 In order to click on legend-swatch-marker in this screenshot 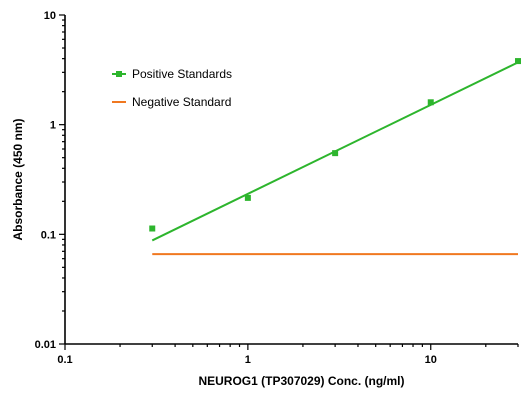, I will do `click(119, 74)`.